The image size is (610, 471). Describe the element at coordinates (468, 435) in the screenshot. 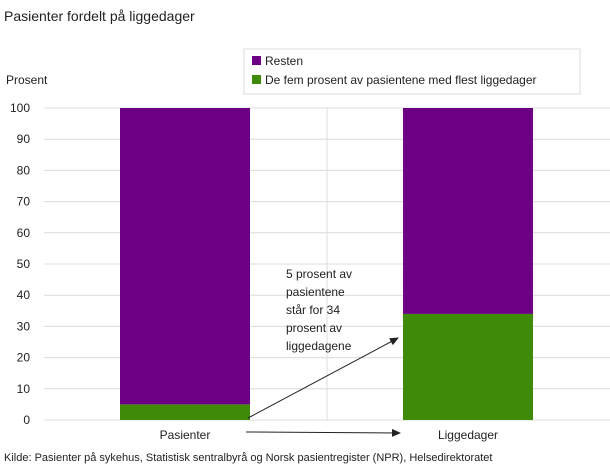

I see `x-tick-label: Liggedager` at that location.